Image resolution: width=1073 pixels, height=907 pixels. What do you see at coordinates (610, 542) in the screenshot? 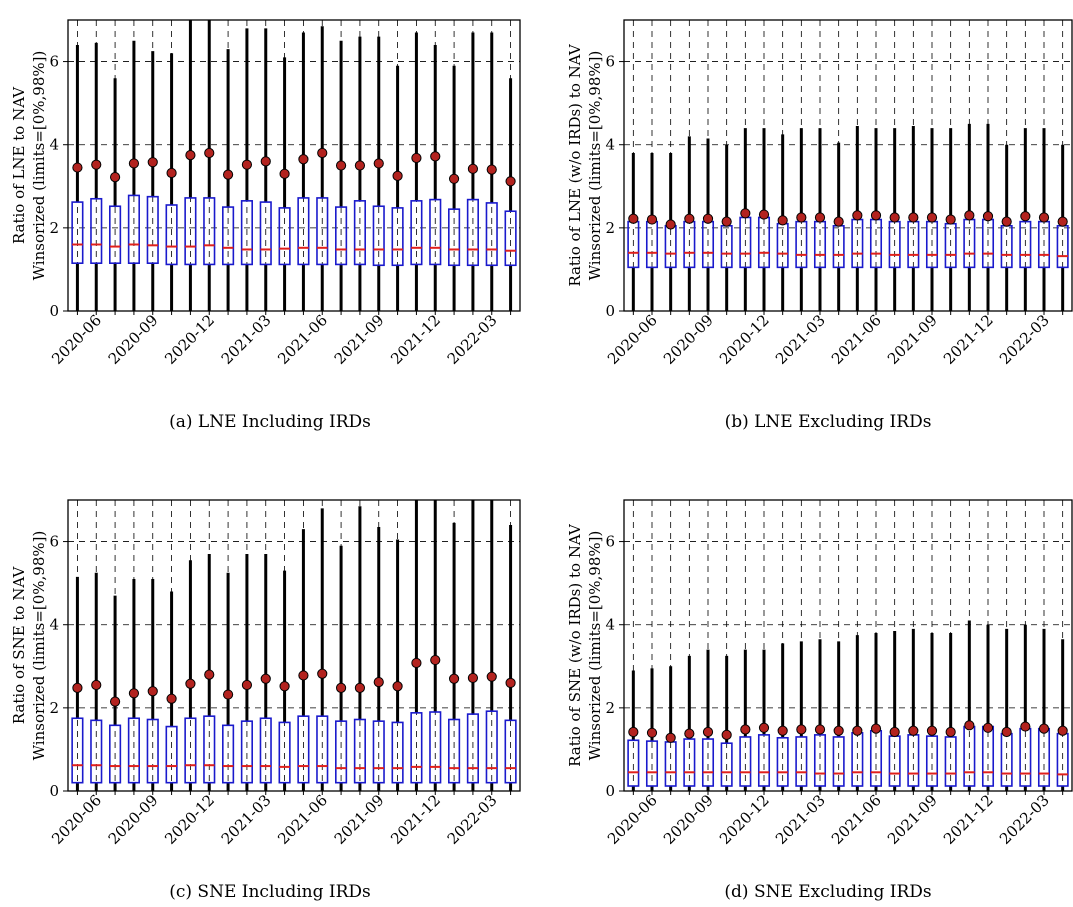
I see `y-tick-label: 6` at bounding box center [610, 542].